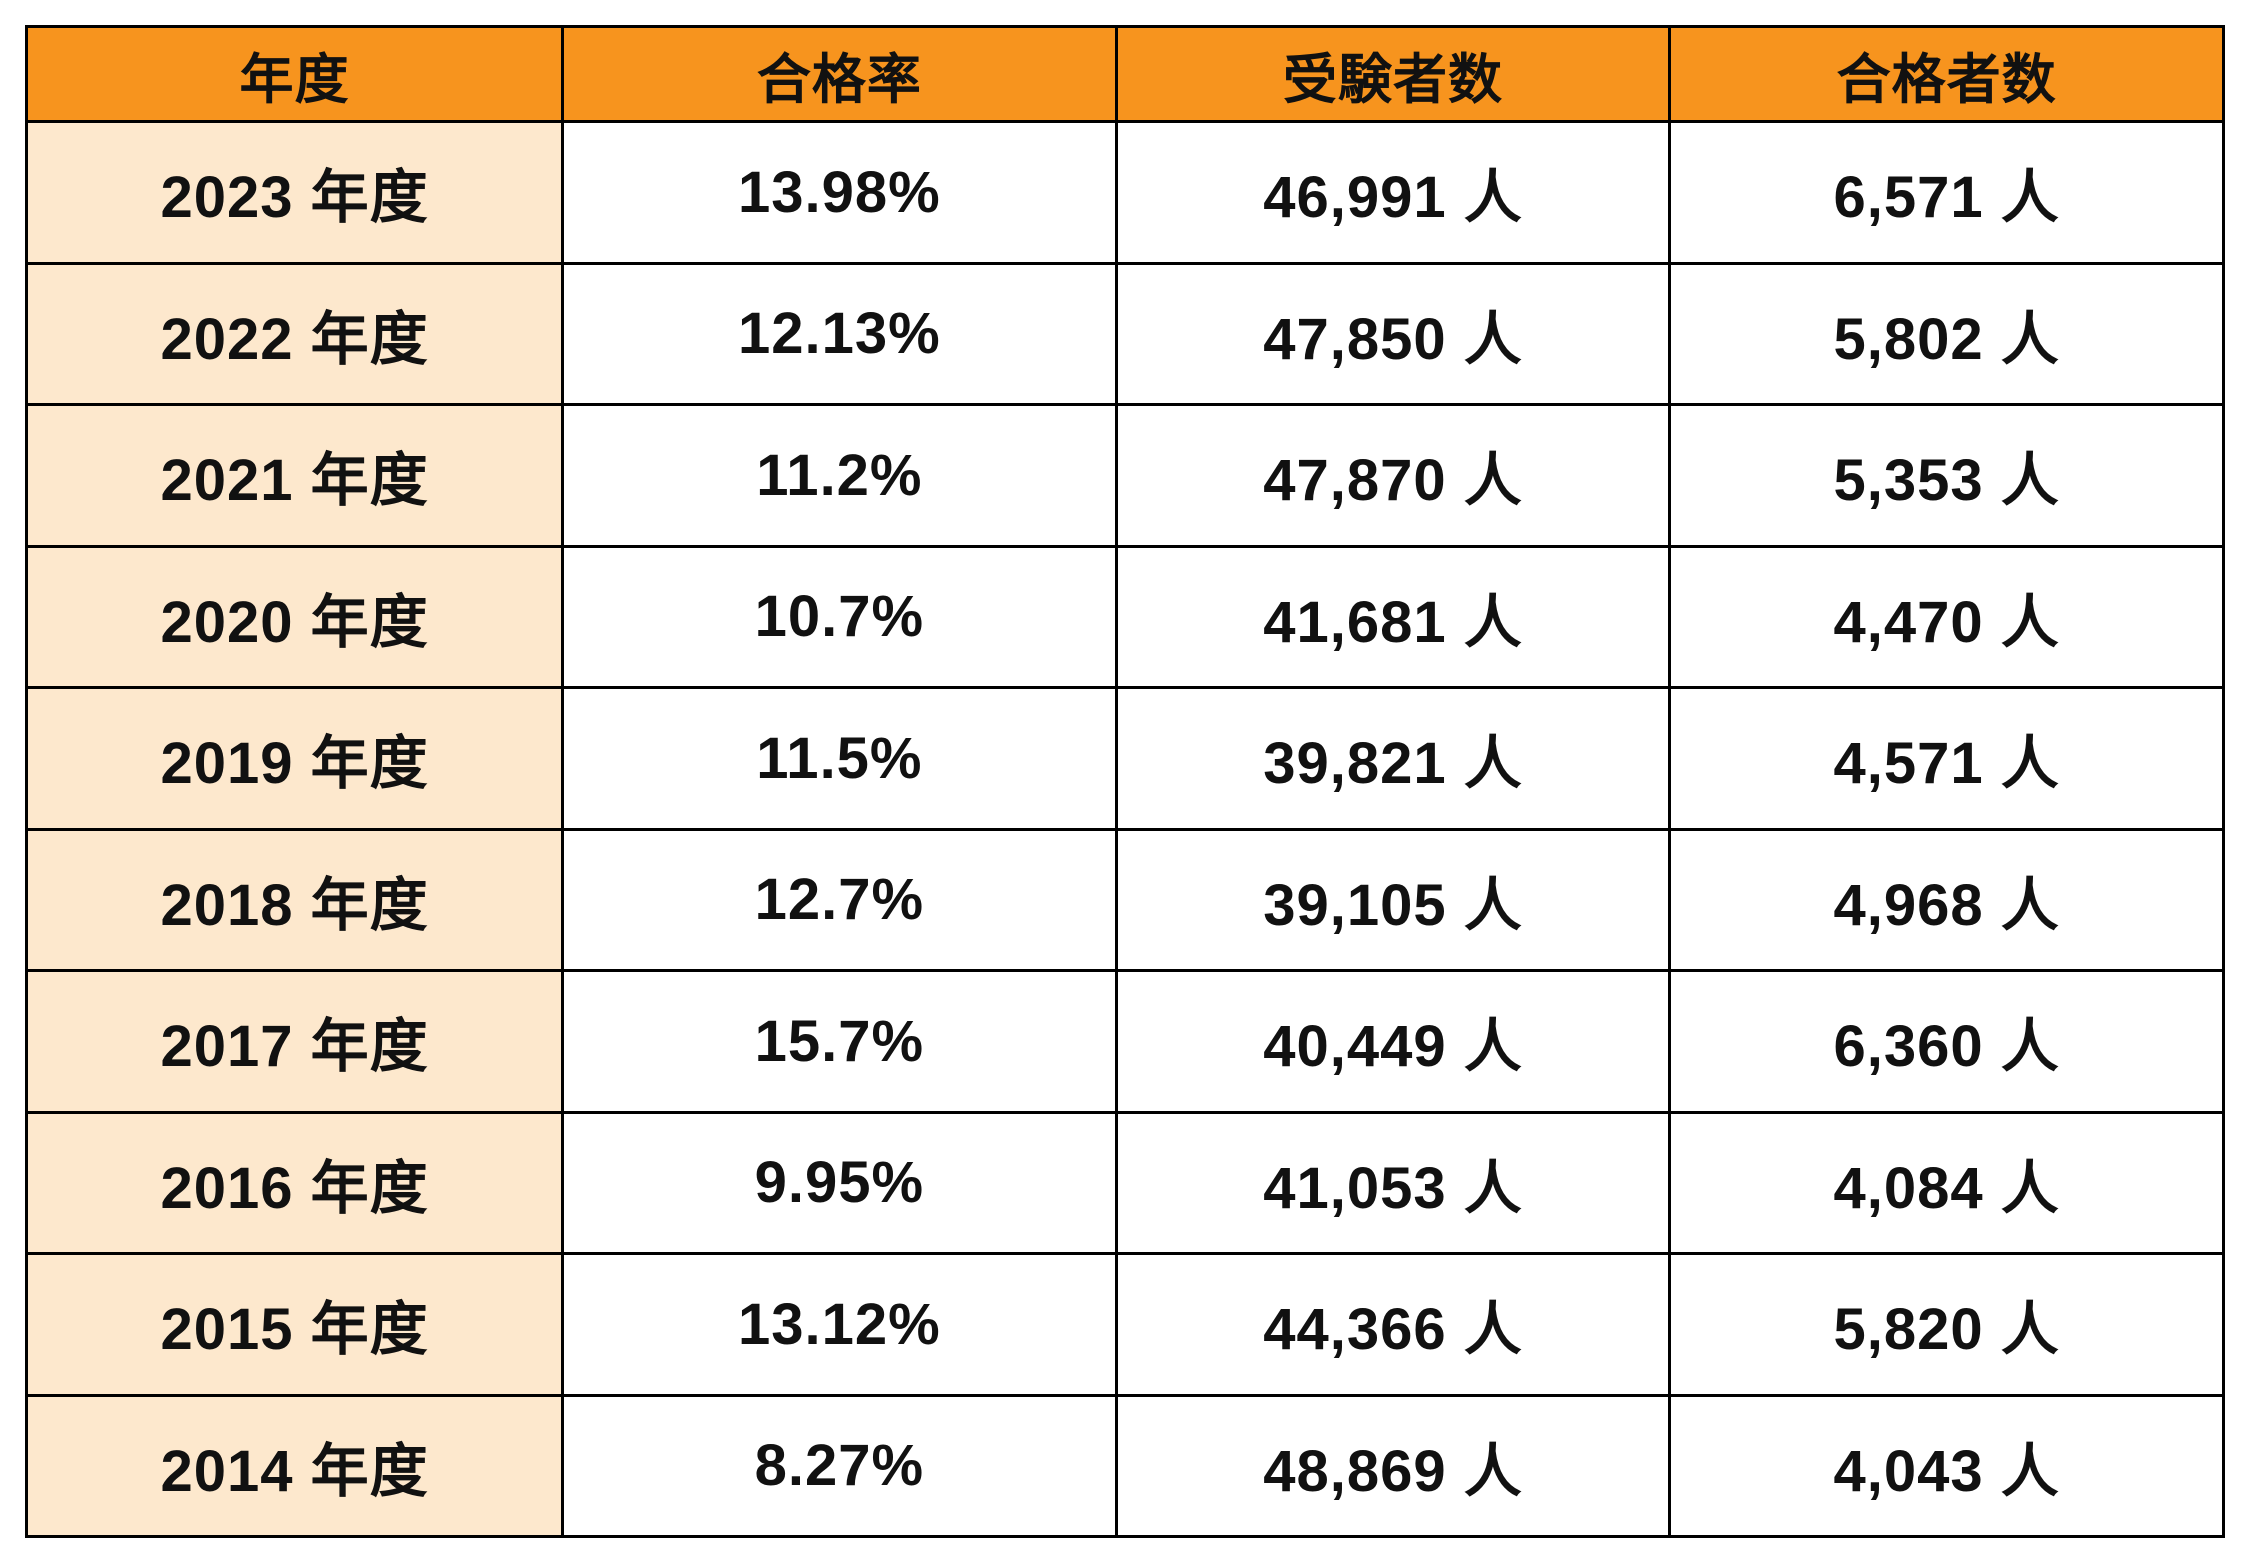 This screenshot has width=2250, height=1563. What do you see at coordinates (839, 333) in the screenshot?
I see `cell-pass-rate: 12.13%` at bounding box center [839, 333].